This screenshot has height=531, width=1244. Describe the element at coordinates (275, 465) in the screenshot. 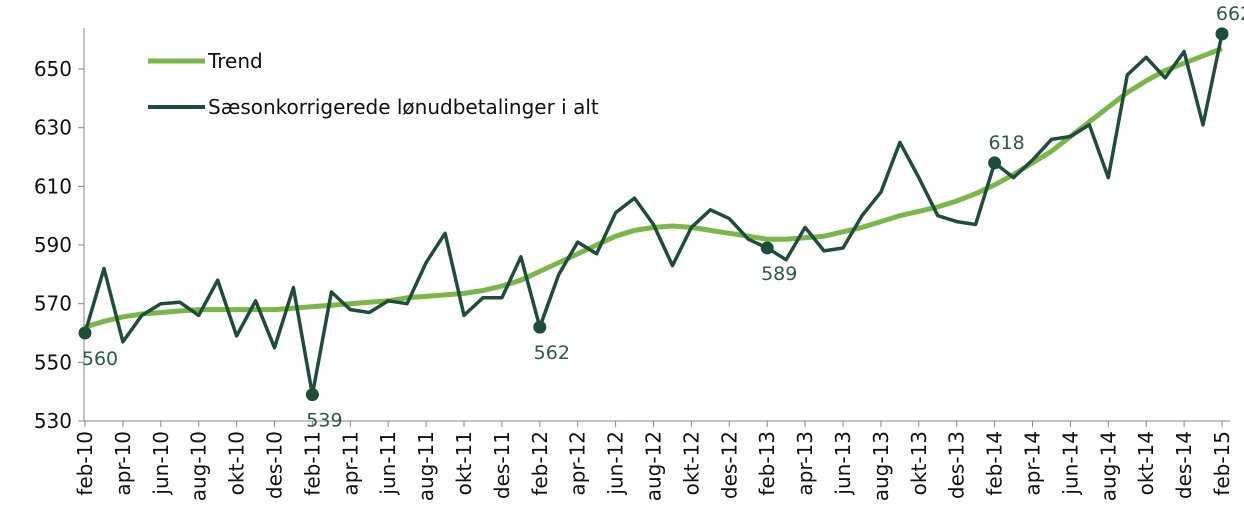

I see `x-tick-label: des-10` at that location.